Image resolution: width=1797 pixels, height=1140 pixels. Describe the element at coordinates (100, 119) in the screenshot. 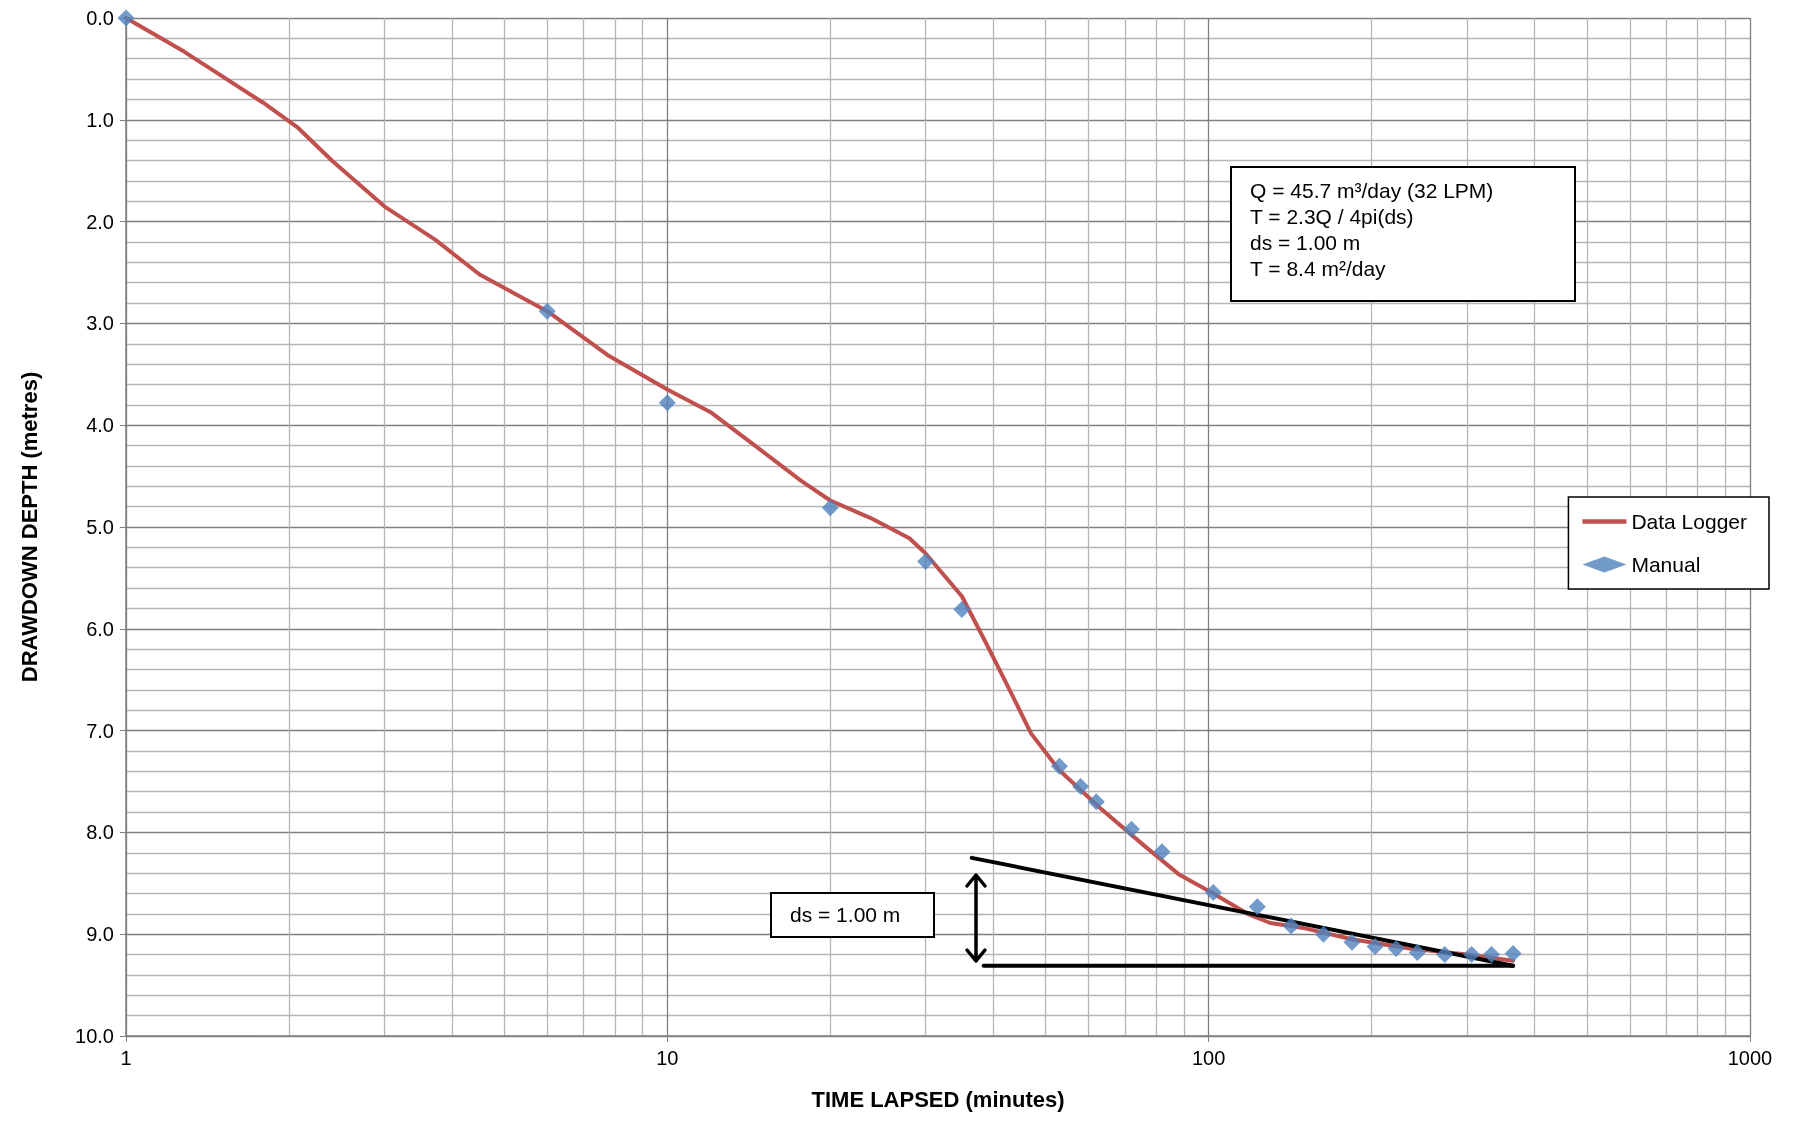

I see `y-tick-label: 1.0` at that location.